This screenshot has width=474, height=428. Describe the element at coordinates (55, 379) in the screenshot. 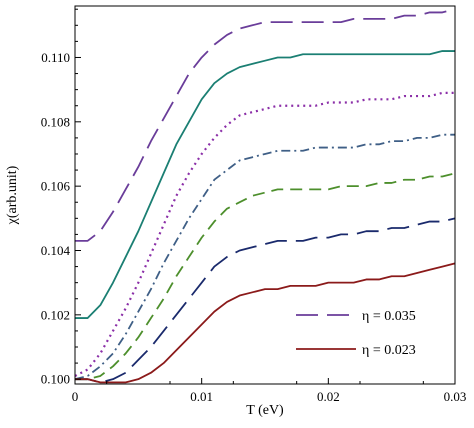

I see `y-tick-label: 0.100` at that location.